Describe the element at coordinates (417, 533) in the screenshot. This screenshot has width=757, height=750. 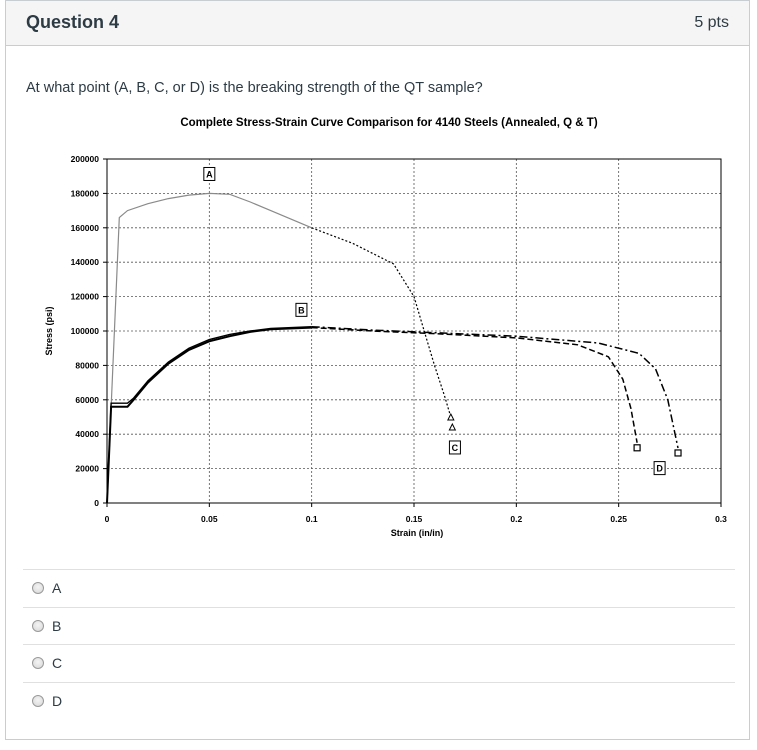
I see `x-axis-label: Strain (in/in)` at that location.